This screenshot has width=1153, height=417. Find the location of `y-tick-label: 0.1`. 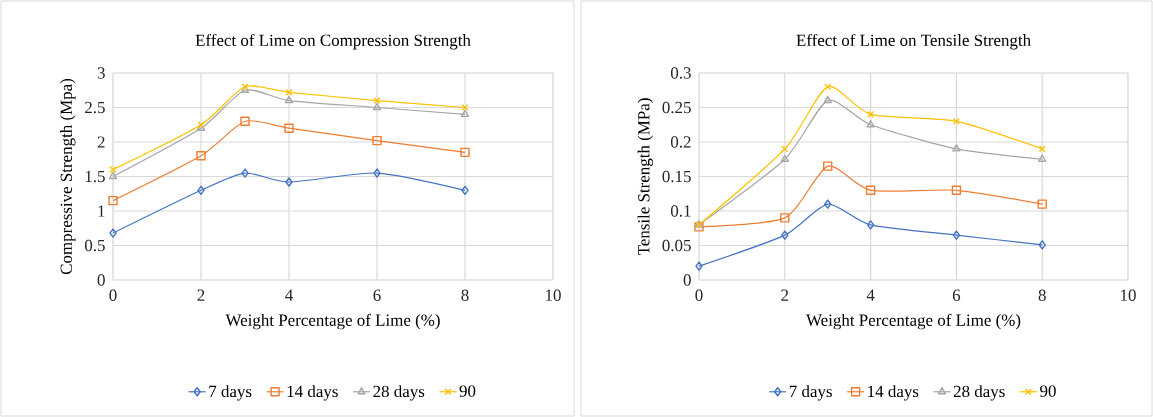

y-tick-label: 0.1 is located at coordinates (680, 211).